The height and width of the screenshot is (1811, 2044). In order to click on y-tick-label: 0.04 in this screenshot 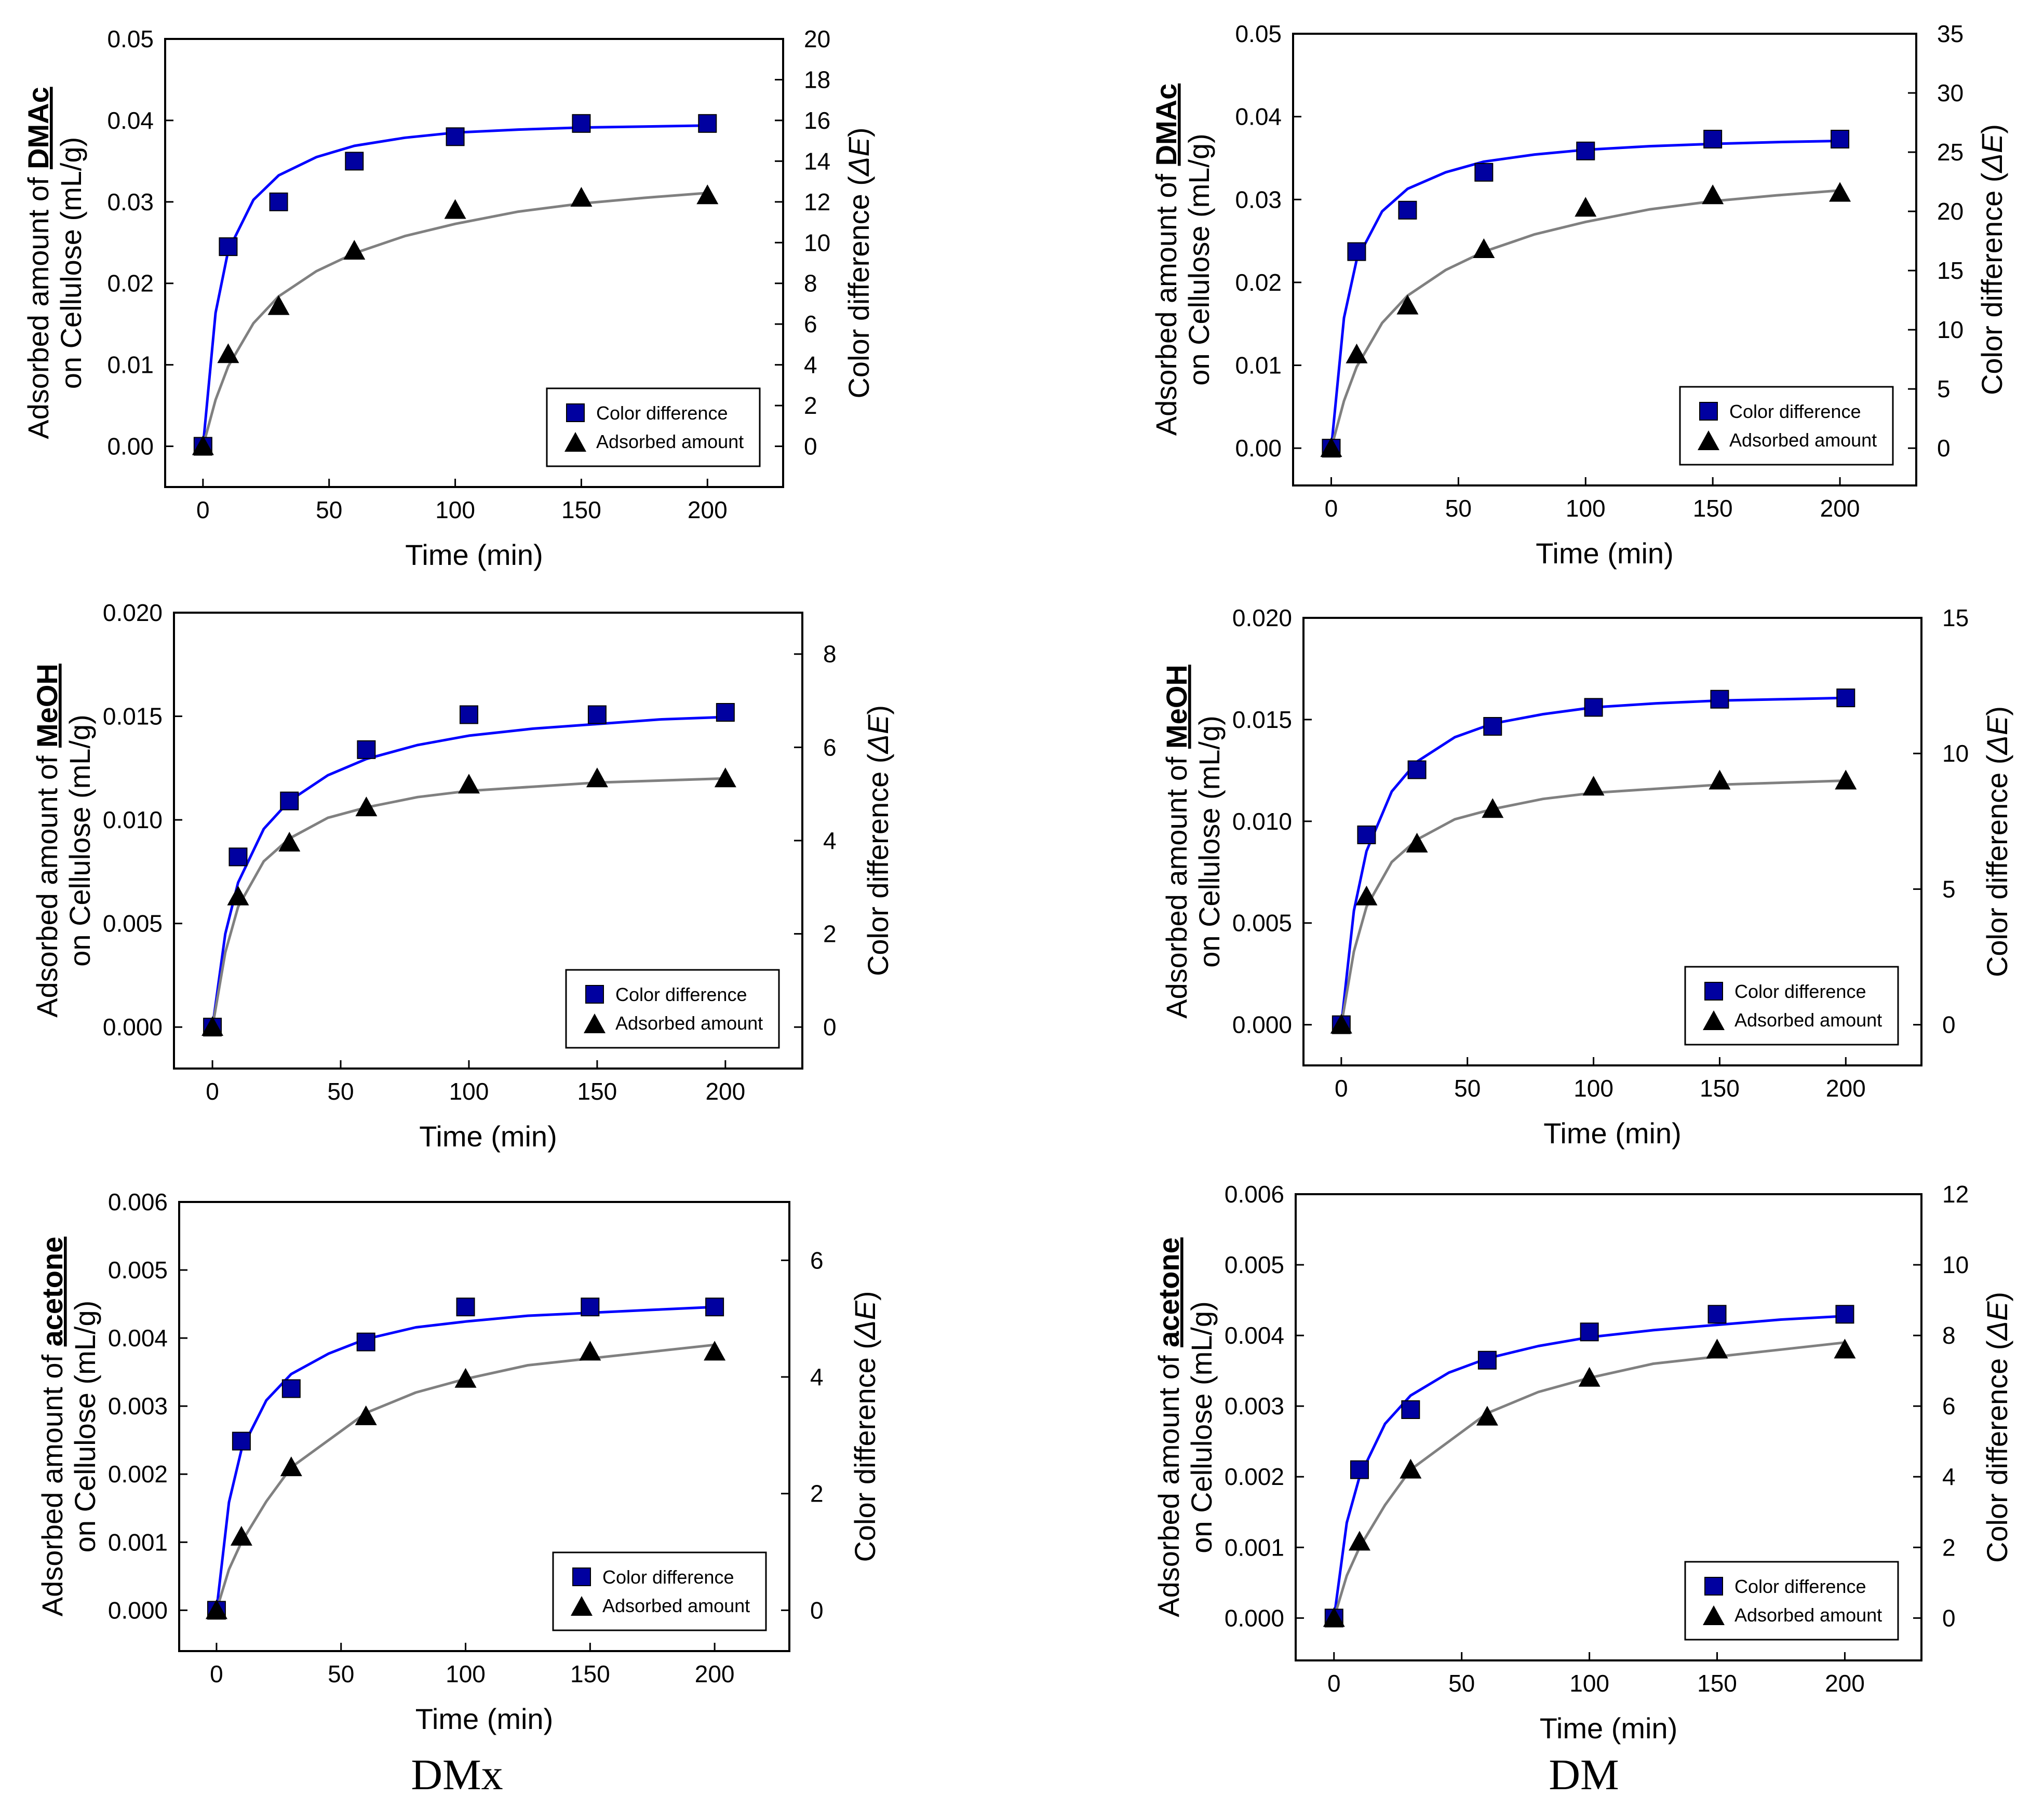, I will do `click(1258, 116)`.